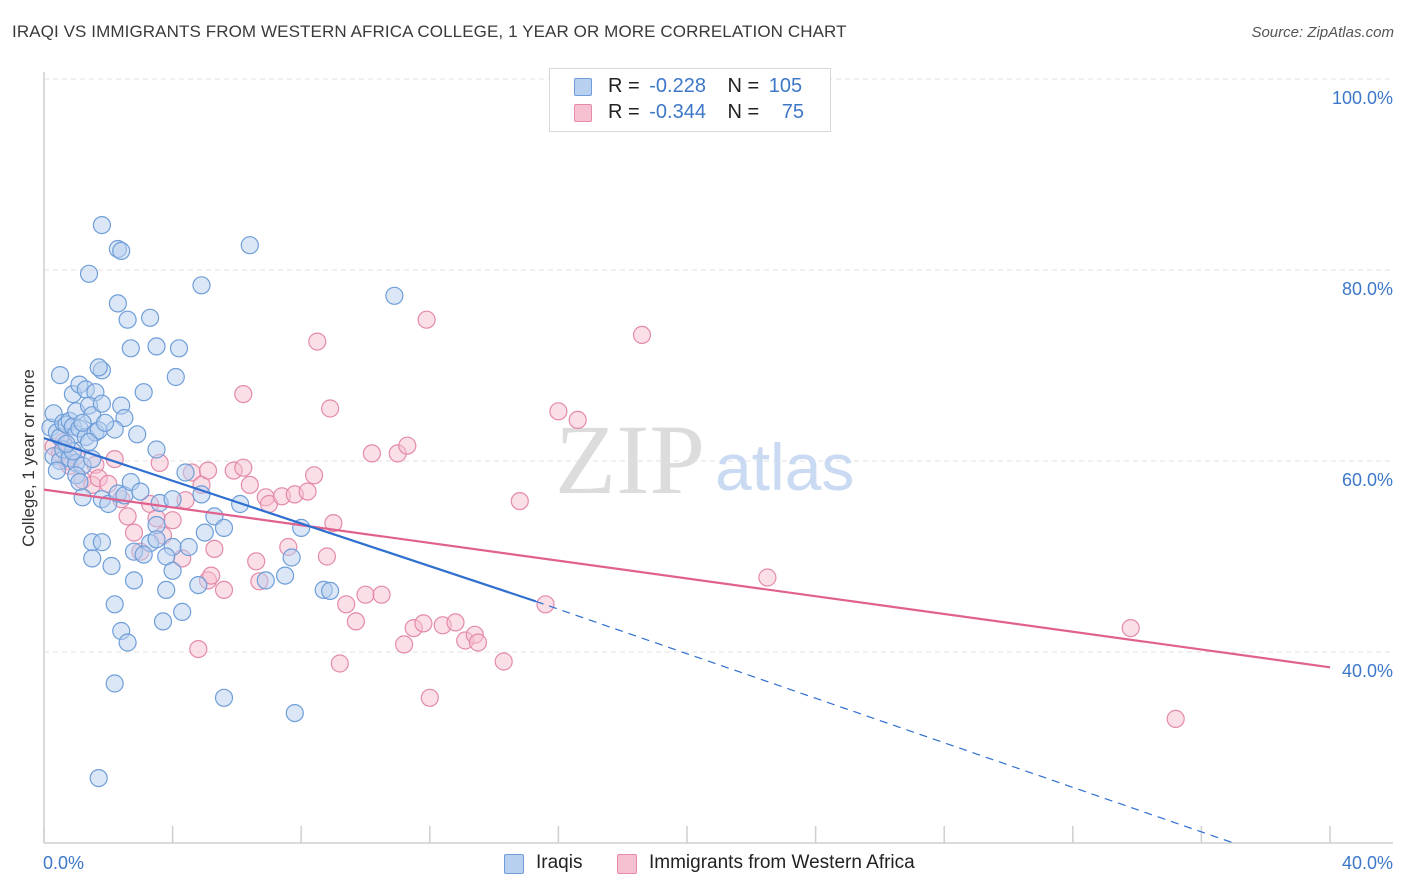 The width and height of the screenshot is (1406, 892). Describe the element at coordinates (63, 863) in the screenshot. I see `x-tick-label-min: 0.0%` at that location.